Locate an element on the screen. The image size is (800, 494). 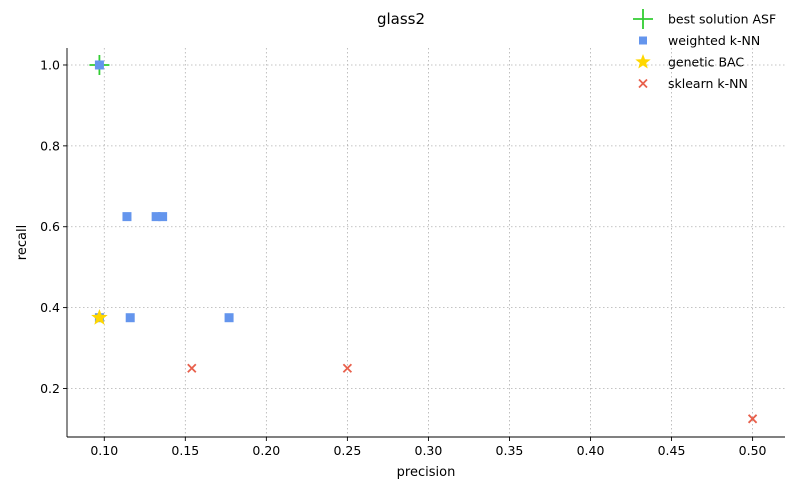
x-tick-label: 0.35 is located at coordinates (510, 450).